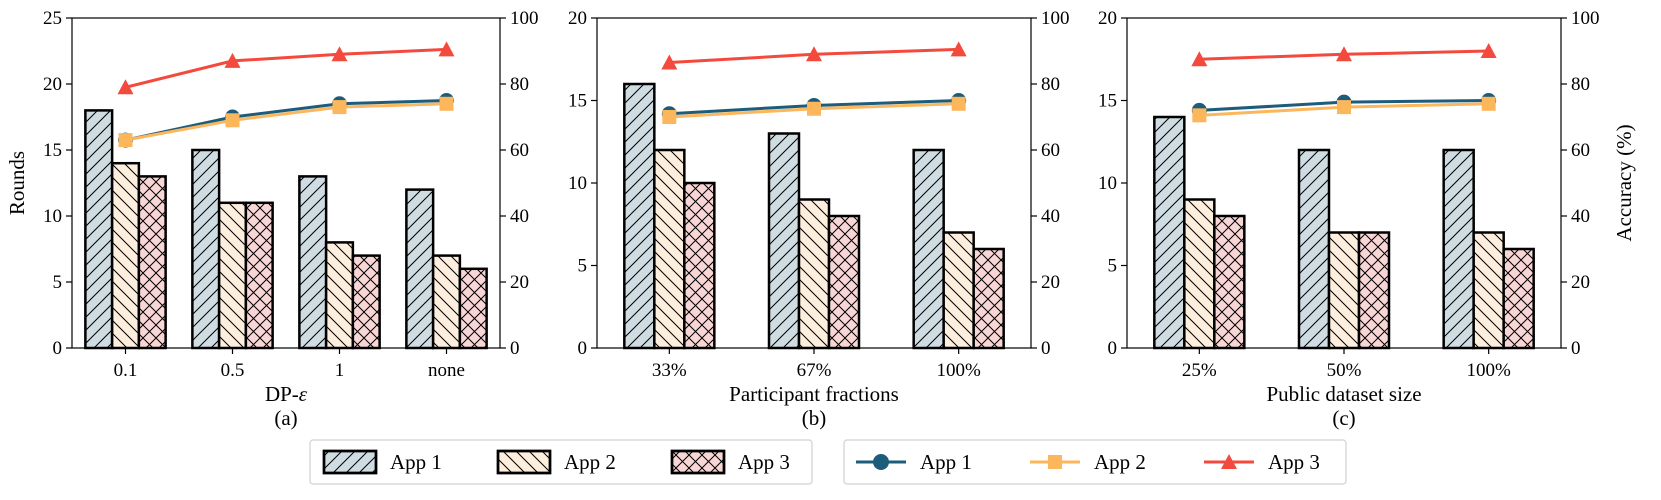  What do you see at coordinates (1294, 462) in the screenshot?
I see `legend-line-app3-label: App 3` at bounding box center [1294, 462].